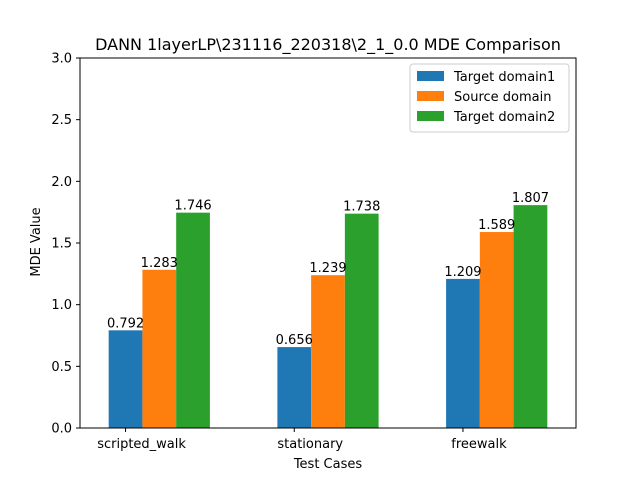  What do you see at coordinates (36, 241) in the screenshot?
I see `y-axis-label: MDE Value` at bounding box center [36, 241].